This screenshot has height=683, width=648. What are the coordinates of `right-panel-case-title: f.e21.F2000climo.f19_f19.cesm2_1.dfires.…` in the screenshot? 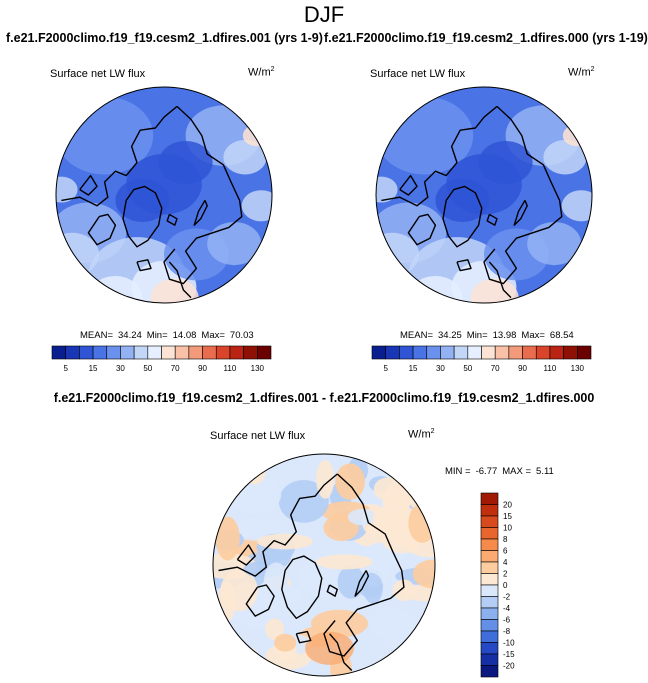 It's located at (486, 38).